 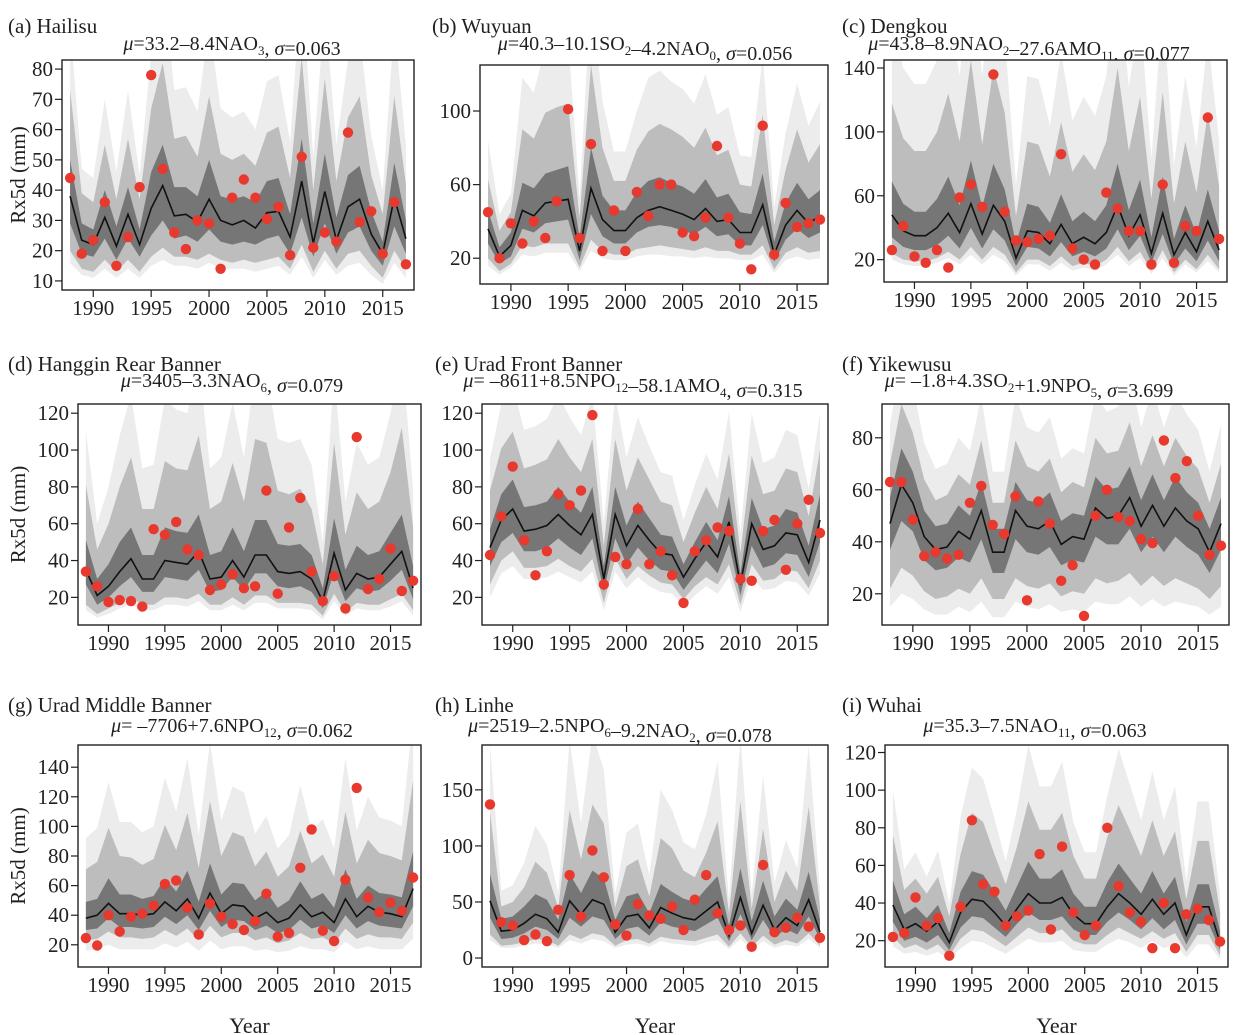 What do you see at coordinates (882, 705) in the screenshot?
I see `panel-title: (i) Wuhai` at bounding box center [882, 705].